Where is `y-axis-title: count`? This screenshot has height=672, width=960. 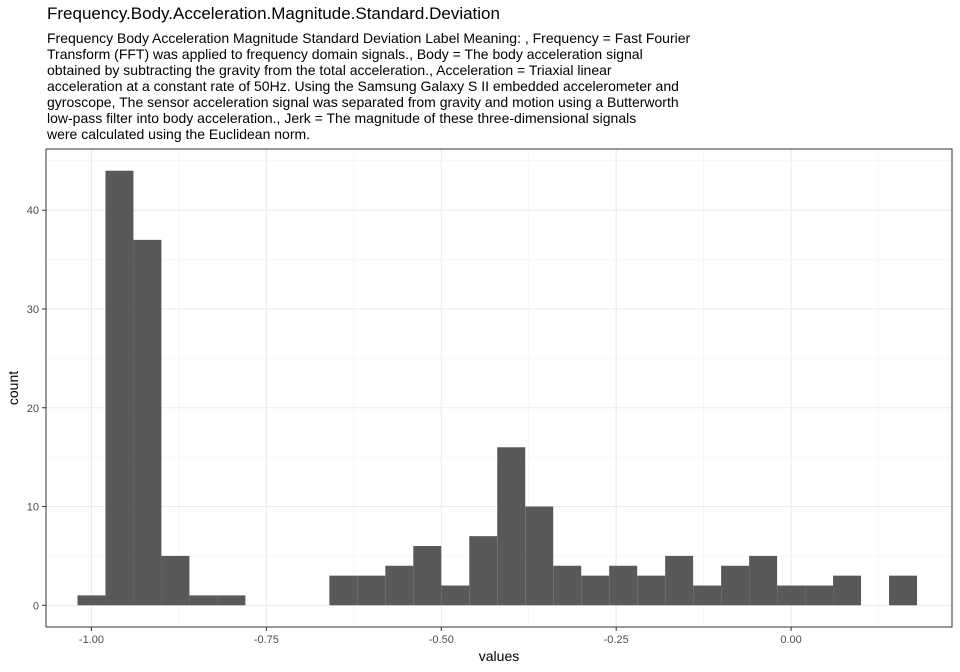 y-axis-title: count is located at coordinates (13, 388).